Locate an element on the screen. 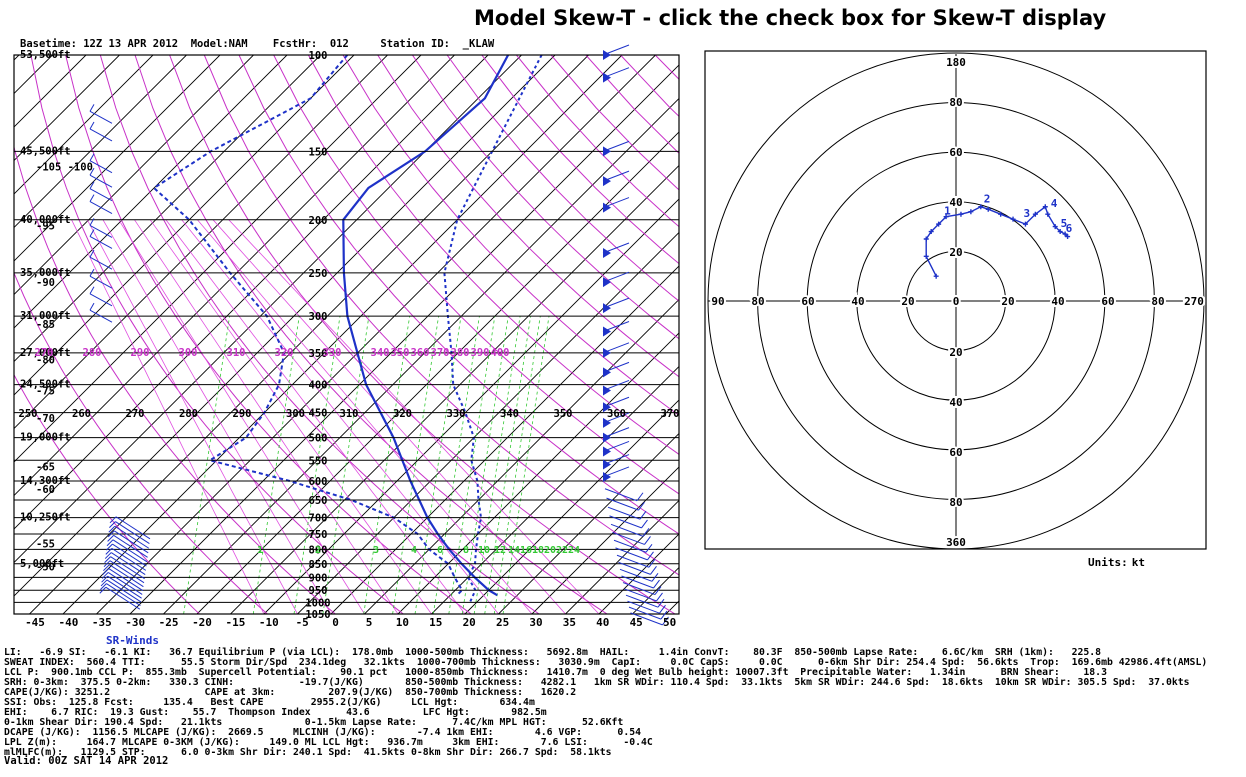 The height and width of the screenshot is (777, 1246). basetime-value: 12Z 13 APR 2012 is located at coordinates (131, 44).